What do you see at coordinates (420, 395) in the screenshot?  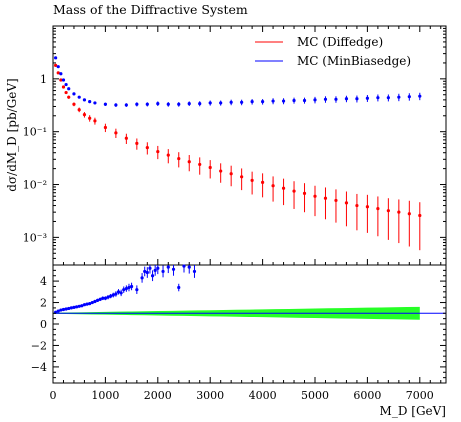 I see `x-tick-label: 7000` at bounding box center [420, 395].